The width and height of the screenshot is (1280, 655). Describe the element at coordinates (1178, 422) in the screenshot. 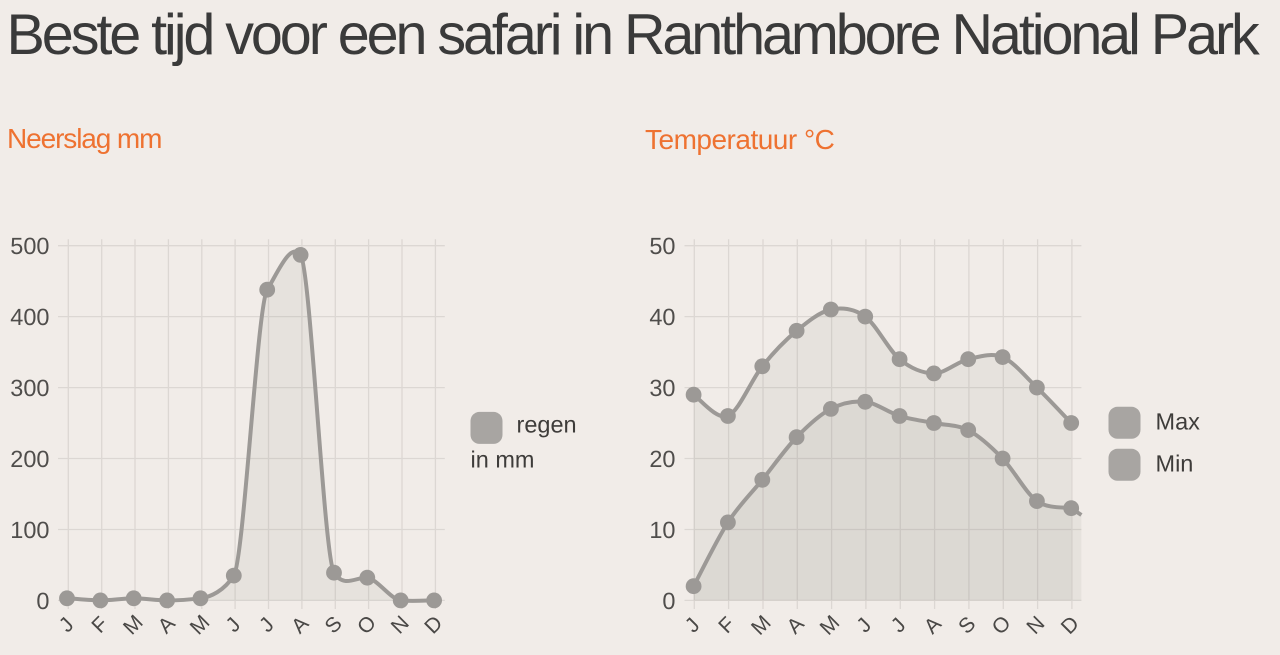

I see `svg-text: Max` at that location.